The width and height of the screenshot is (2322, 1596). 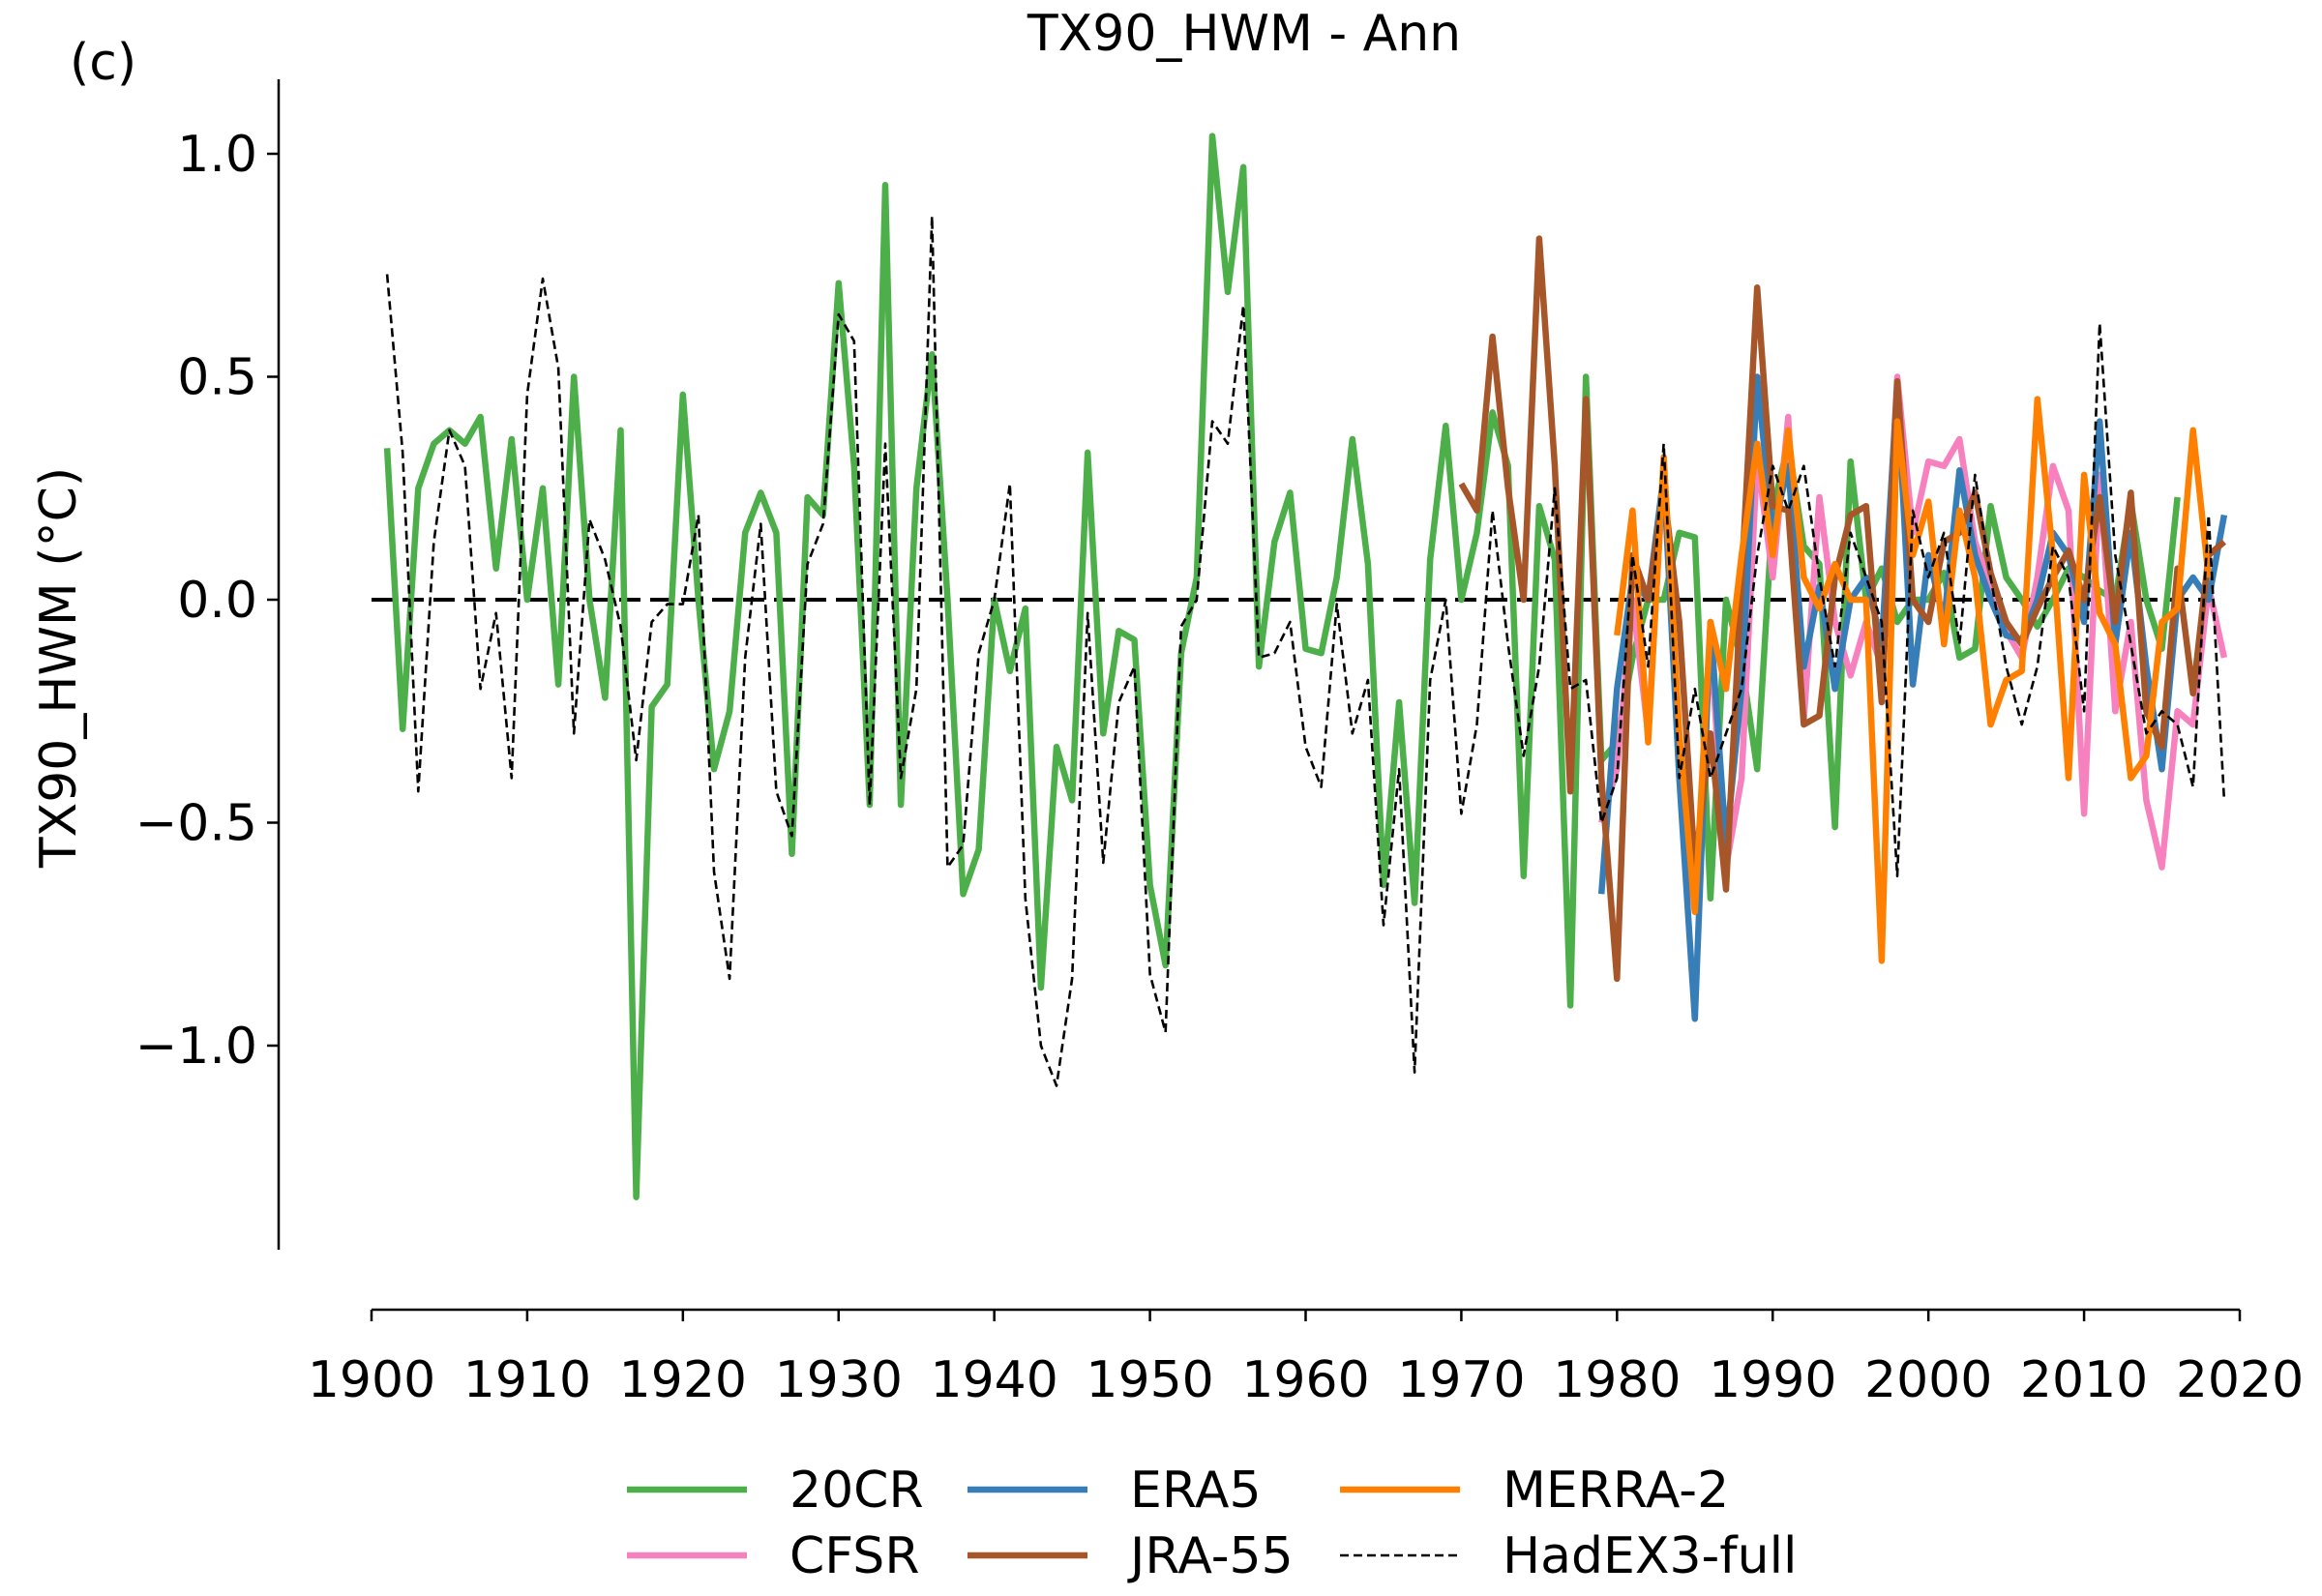 What do you see at coordinates (1149, 1380) in the screenshot?
I see `x-tick-label: 1950` at bounding box center [1149, 1380].